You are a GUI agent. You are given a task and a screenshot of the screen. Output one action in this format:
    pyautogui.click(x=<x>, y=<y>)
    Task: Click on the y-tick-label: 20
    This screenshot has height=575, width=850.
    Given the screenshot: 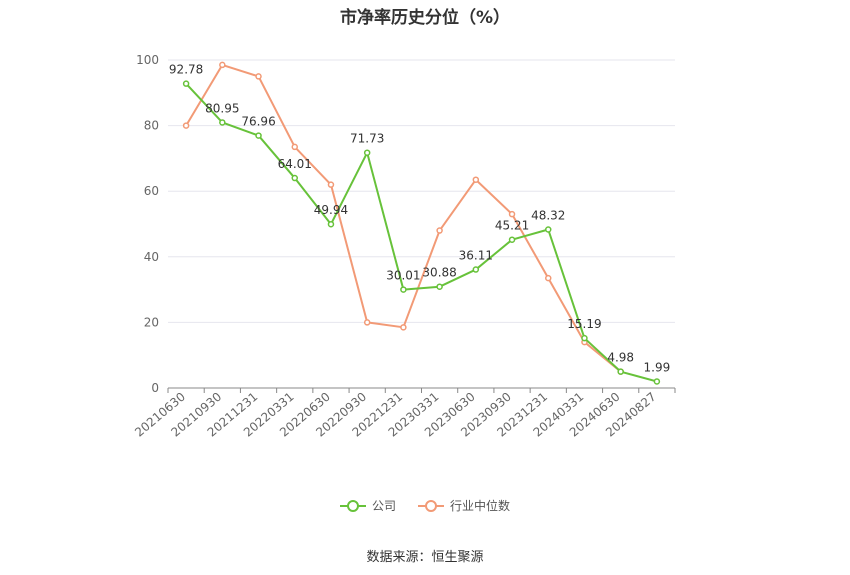 What is the action you would take?
    pyautogui.click(x=151, y=322)
    